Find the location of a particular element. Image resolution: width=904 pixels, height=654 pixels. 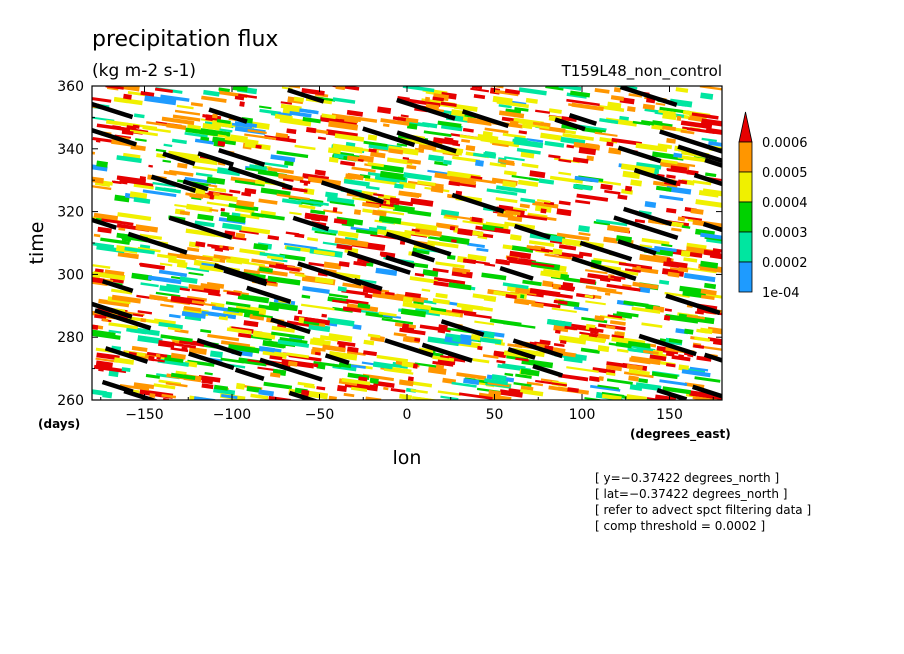

annotation-line: [ comp threshold = 0.0002 ] is located at coordinates (680, 526).